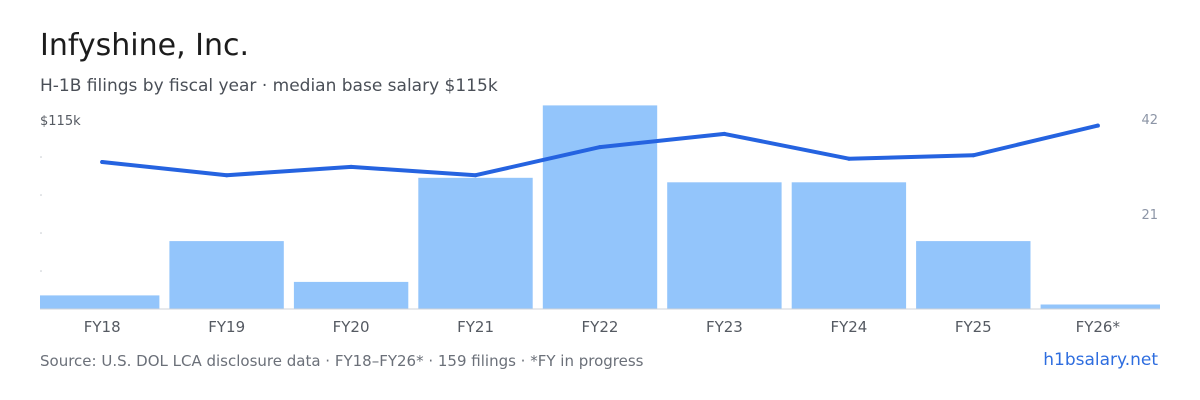 This screenshot has width=1200, height=400. I want to click on bar-fy24, so click(849, 245).